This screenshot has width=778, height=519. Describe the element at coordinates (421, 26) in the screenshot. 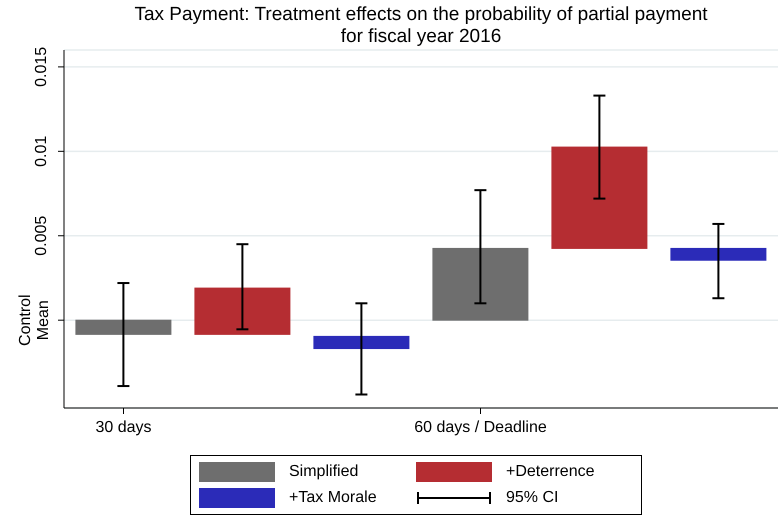

I see `chart-title: Tax Payment: Treatment effects on the probability of partial payment for fiscal year 2016` at that location.